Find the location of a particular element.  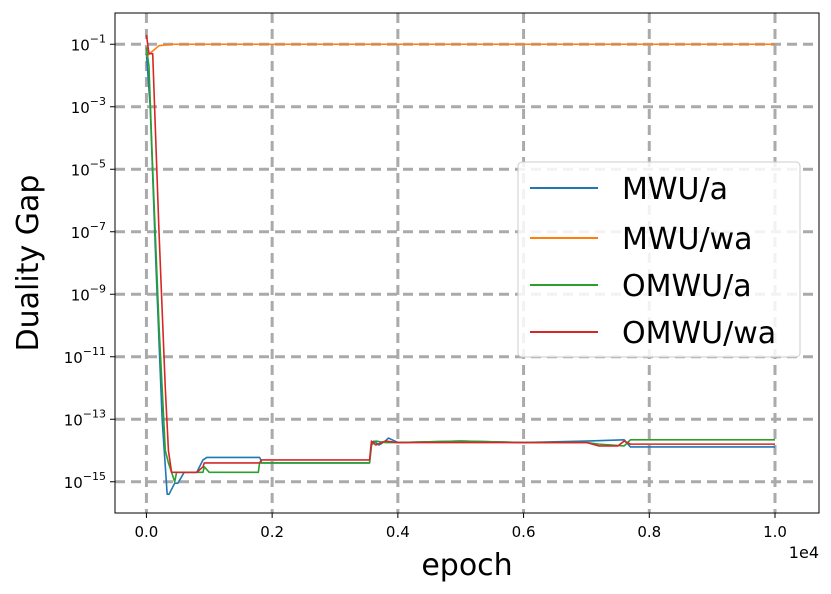

y-tick-label: 10⁻³ is located at coordinates (88, 106).